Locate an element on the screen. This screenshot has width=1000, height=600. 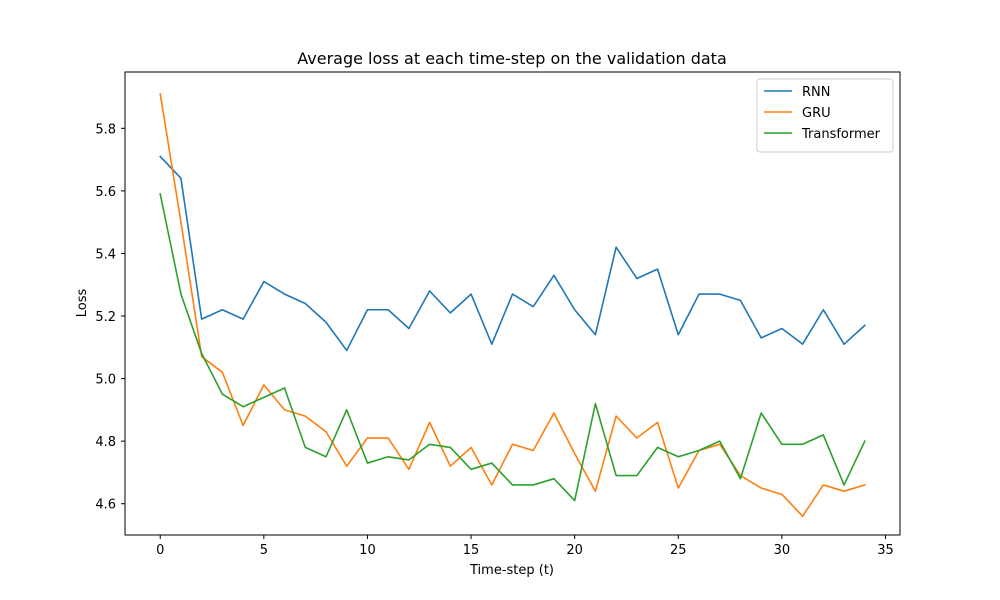
y-tick-label: 5.6 is located at coordinates (105, 192).